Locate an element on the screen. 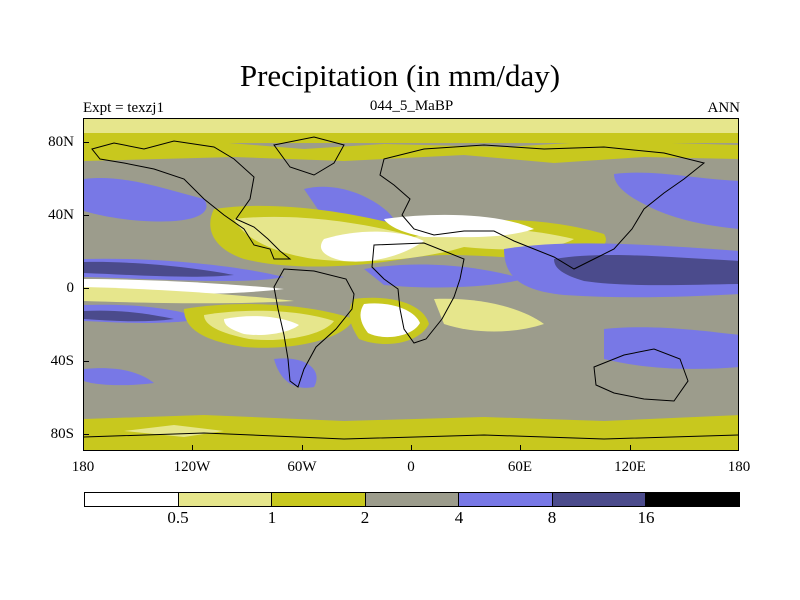  field-cold-tongue-edge is located at coordinates (189, 295).